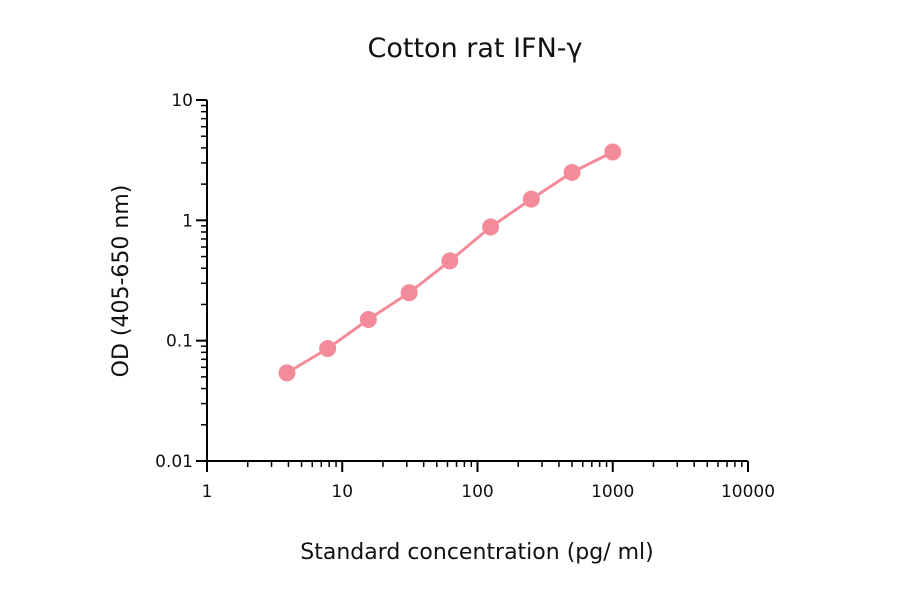 This screenshot has width=900, height=594. What do you see at coordinates (174, 462) in the screenshot?
I see `y-tick-label: 0.01` at bounding box center [174, 462].